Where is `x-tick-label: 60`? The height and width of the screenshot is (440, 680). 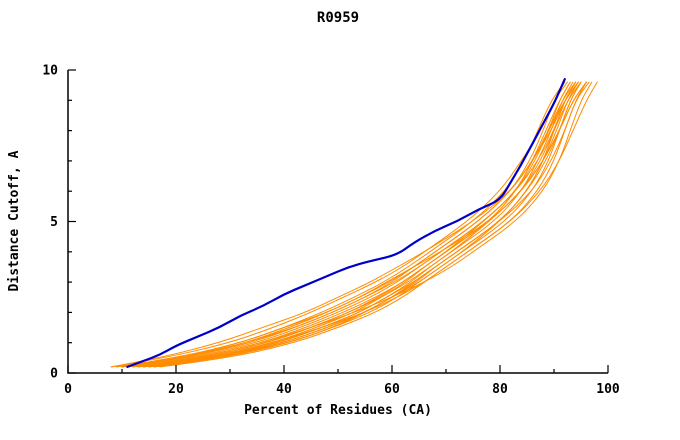
x-tick-label: 60 is located at coordinates (392, 389).